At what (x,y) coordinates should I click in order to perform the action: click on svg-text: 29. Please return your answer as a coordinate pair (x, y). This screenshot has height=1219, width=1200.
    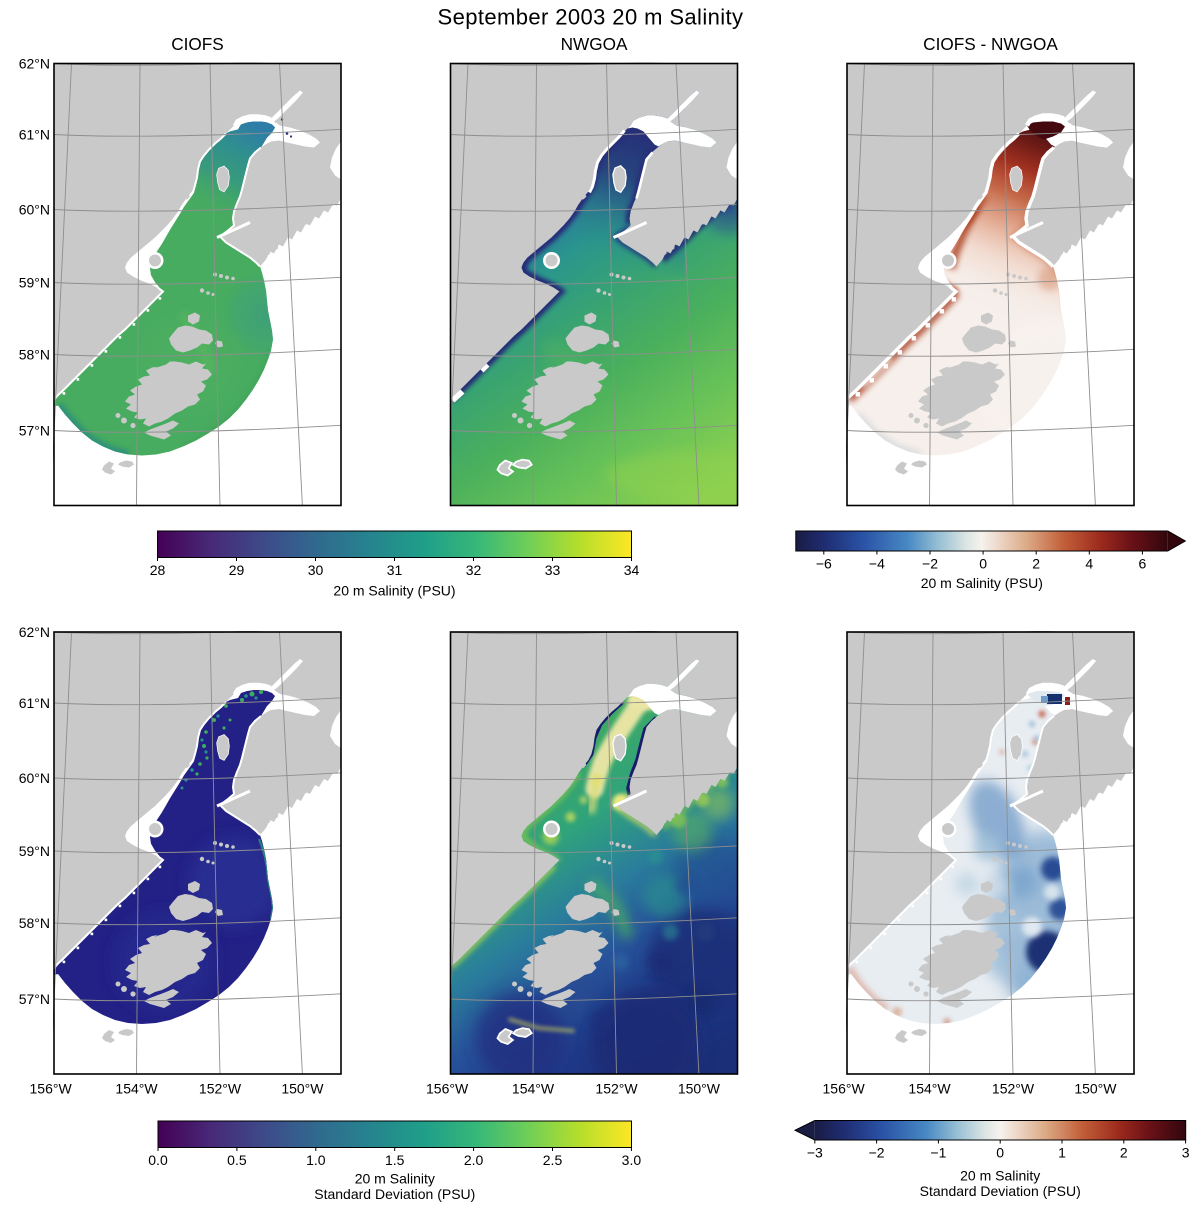
    Looking at the image, I should click on (237, 570).